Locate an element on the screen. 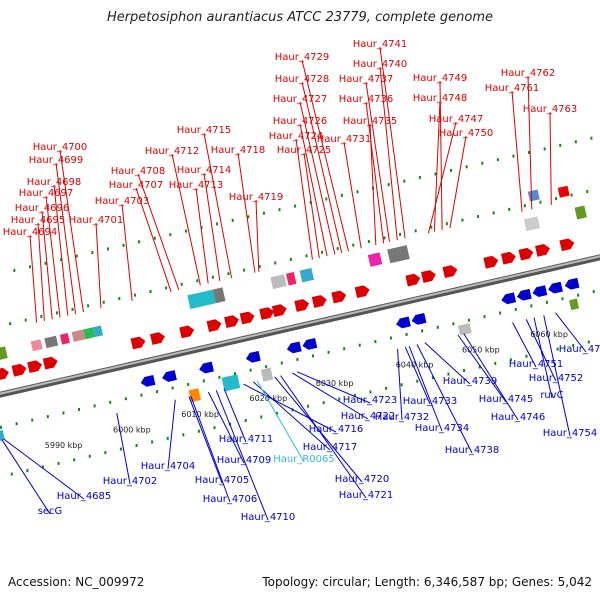  forward-gene-label: Haur_4701 is located at coordinates (96, 220).